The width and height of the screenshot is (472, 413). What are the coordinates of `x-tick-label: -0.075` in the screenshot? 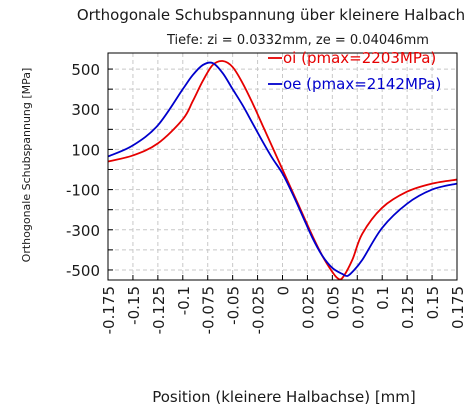 It's located at (209, 310).